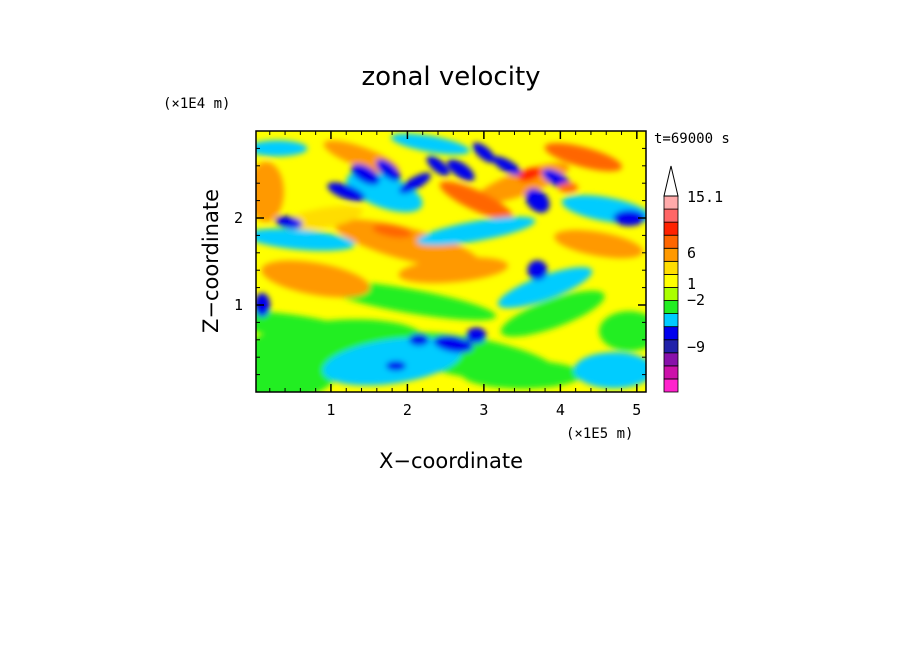 The height and width of the screenshot is (654, 904). Describe the element at coordinates (691, 253) in the screenshot. I see `colorbar-label: 6` at that location.